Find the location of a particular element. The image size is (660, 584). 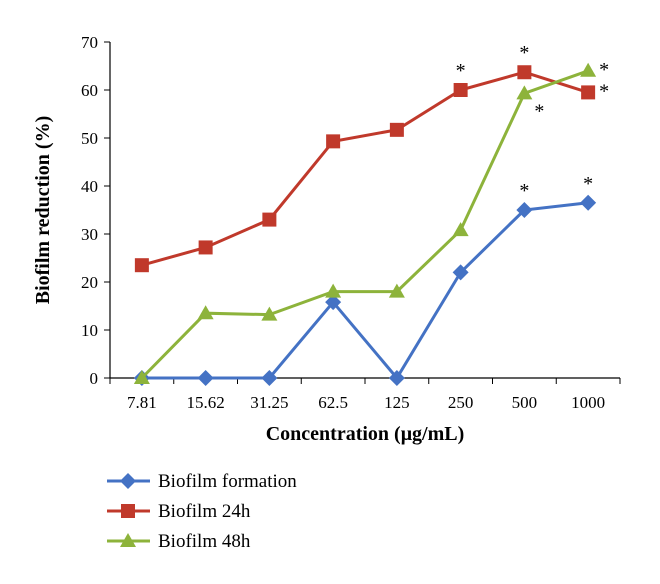

legend-item: Biofilm 48h is located at coordinates (179, 541).